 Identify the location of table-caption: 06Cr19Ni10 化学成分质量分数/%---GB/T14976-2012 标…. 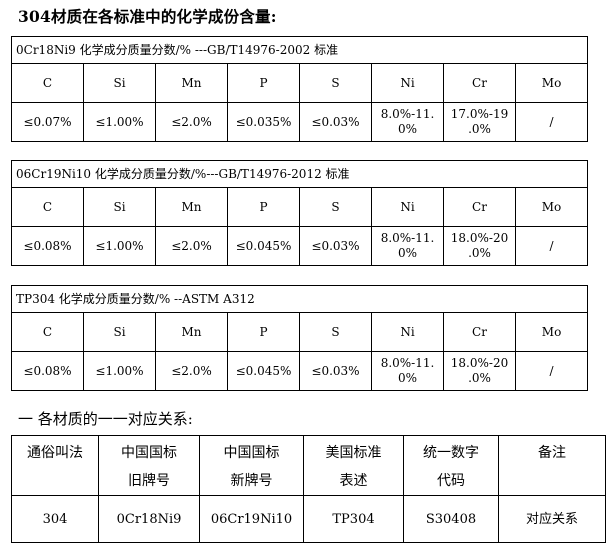
(299, 174).